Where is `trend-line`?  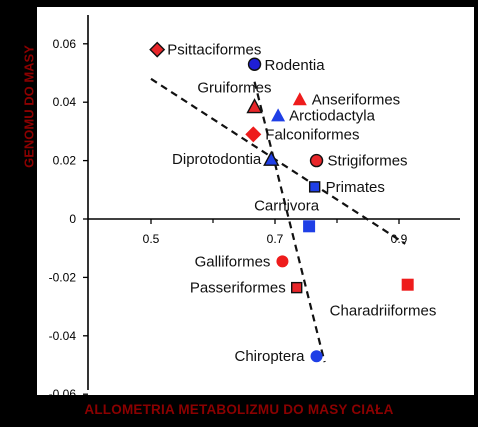 trend-line is located at coordinates (289, 222).